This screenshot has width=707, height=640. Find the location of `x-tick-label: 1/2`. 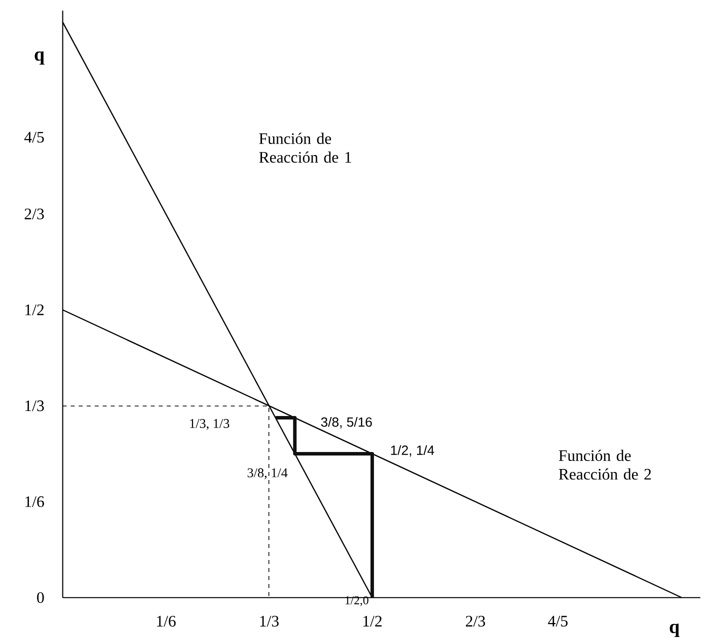

x-tick-label: 1/2 is located at coordinates (372, 621).